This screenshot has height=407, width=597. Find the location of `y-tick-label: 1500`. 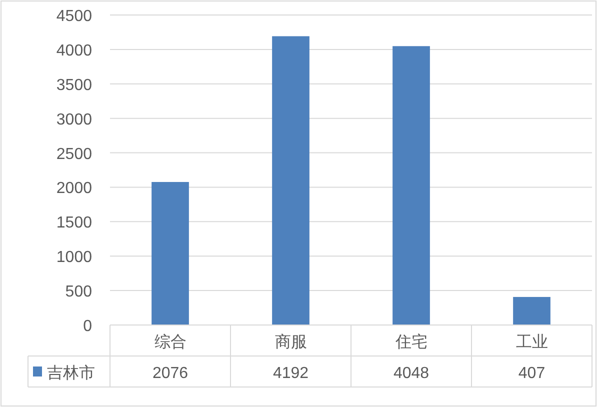

y-tick-label: 1500 is located at coordinates (74, 223).